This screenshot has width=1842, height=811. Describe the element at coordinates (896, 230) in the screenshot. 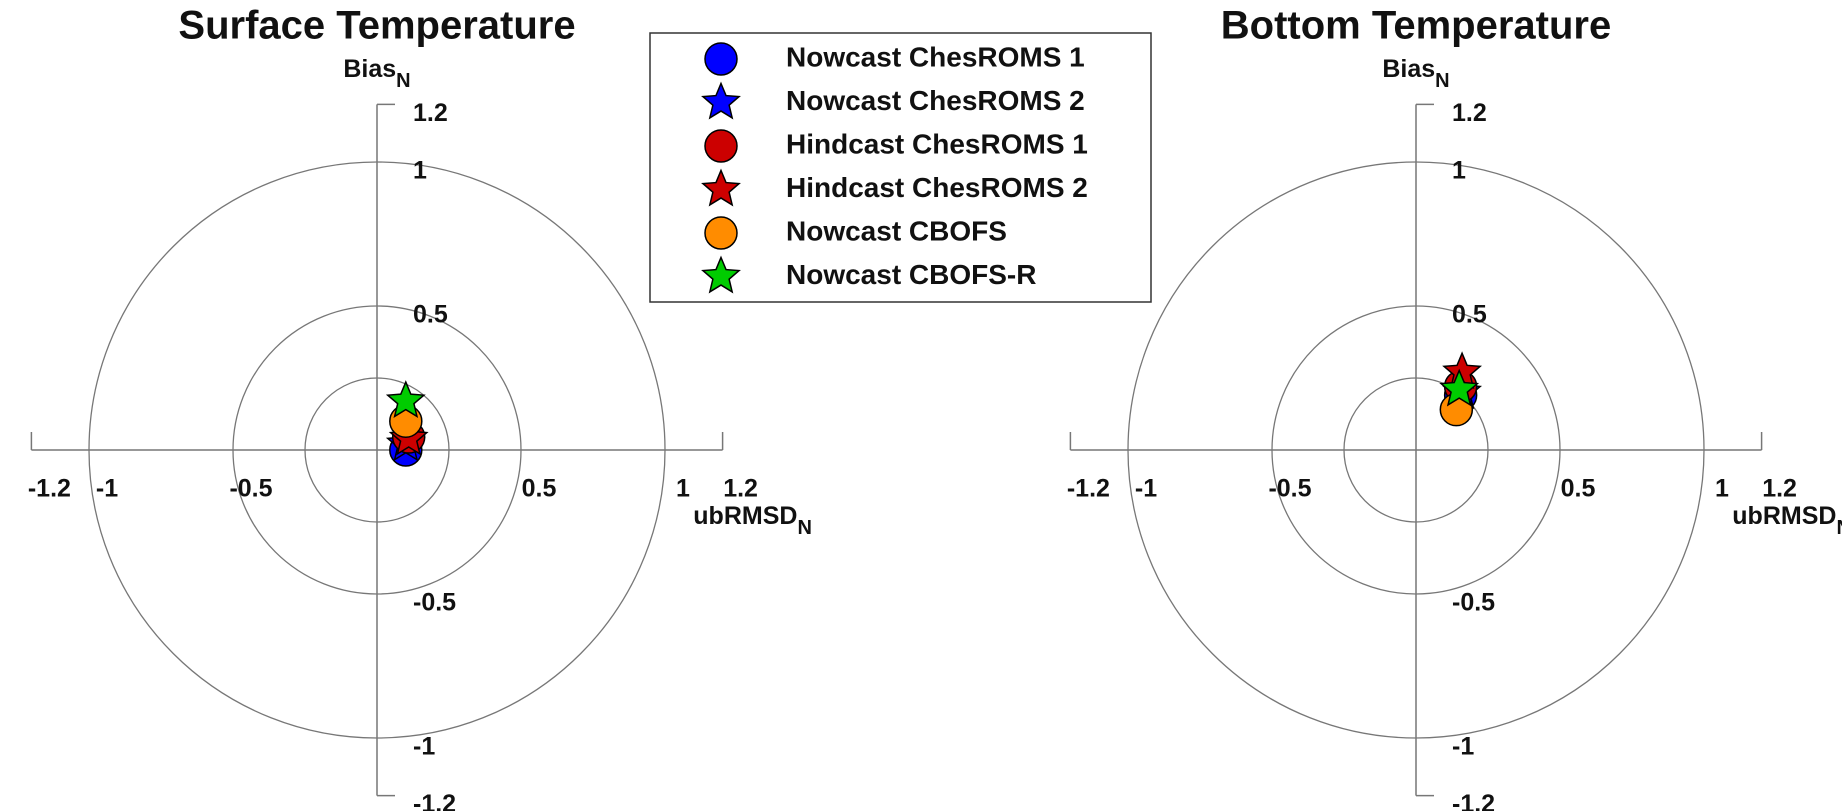

I see `legend-label: Nowcast CBOFS` at that location.